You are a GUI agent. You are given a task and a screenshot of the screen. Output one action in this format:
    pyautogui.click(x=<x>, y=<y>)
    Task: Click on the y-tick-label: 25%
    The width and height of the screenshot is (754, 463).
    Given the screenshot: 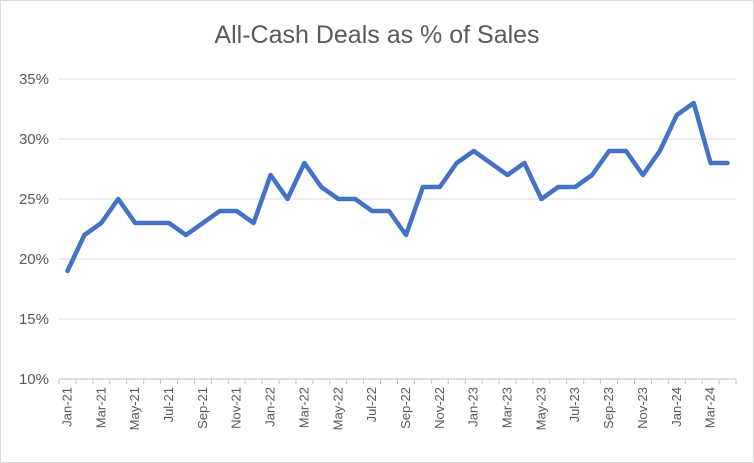 What is the action you would take?
    pyautogui.click(x=34, y=199)
    